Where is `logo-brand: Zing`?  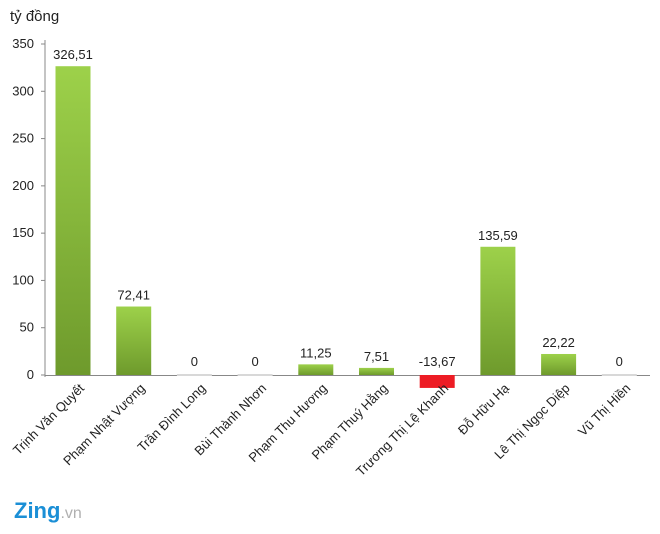 logo-brand: Zing is located at coordinates (37, 510).